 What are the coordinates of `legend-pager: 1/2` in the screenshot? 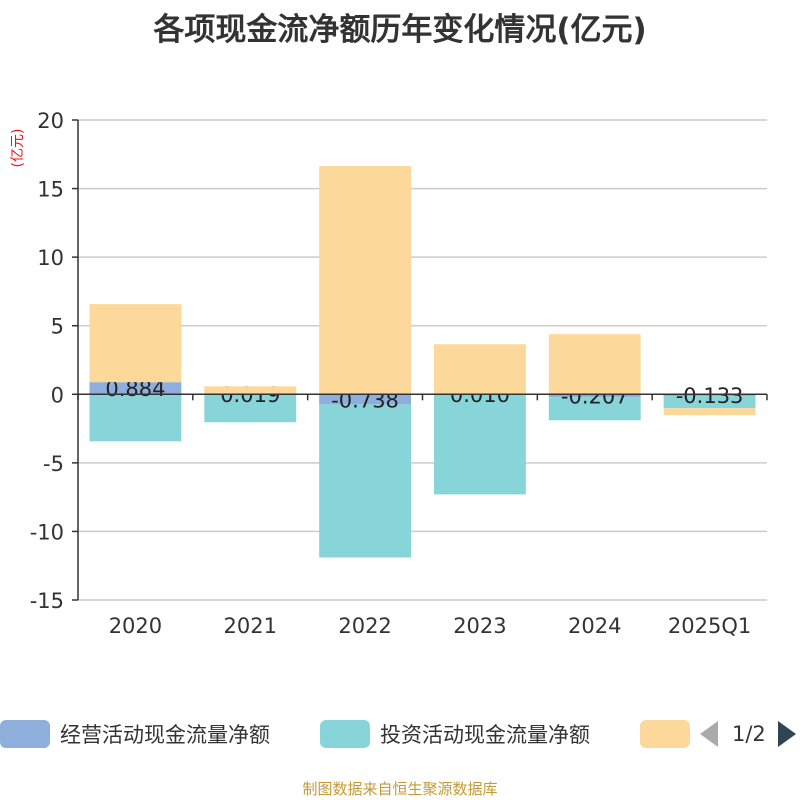 It's located at (748, 734).